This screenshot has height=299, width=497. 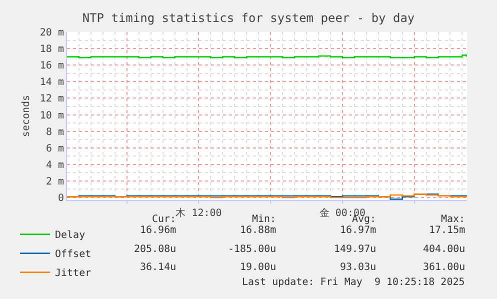 I want to click on y-tick-label: 4 m, so click(x=55, y=165).